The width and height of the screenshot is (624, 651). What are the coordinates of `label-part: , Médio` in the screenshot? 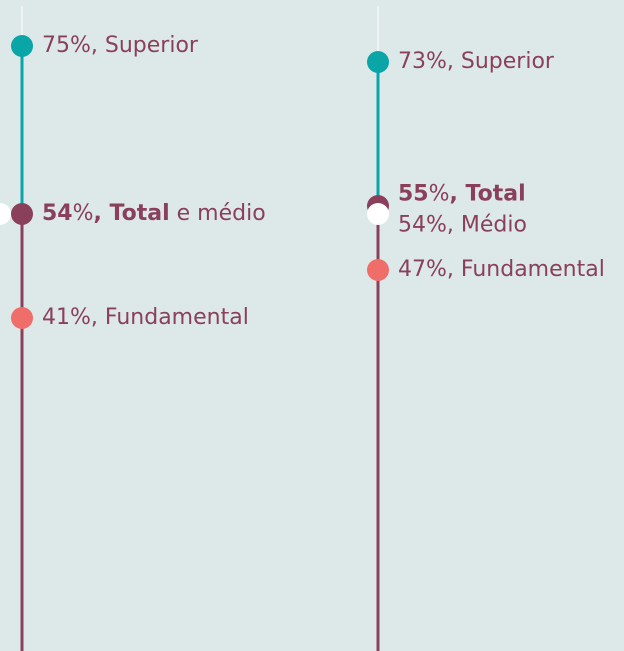 It's located at (487, 225).